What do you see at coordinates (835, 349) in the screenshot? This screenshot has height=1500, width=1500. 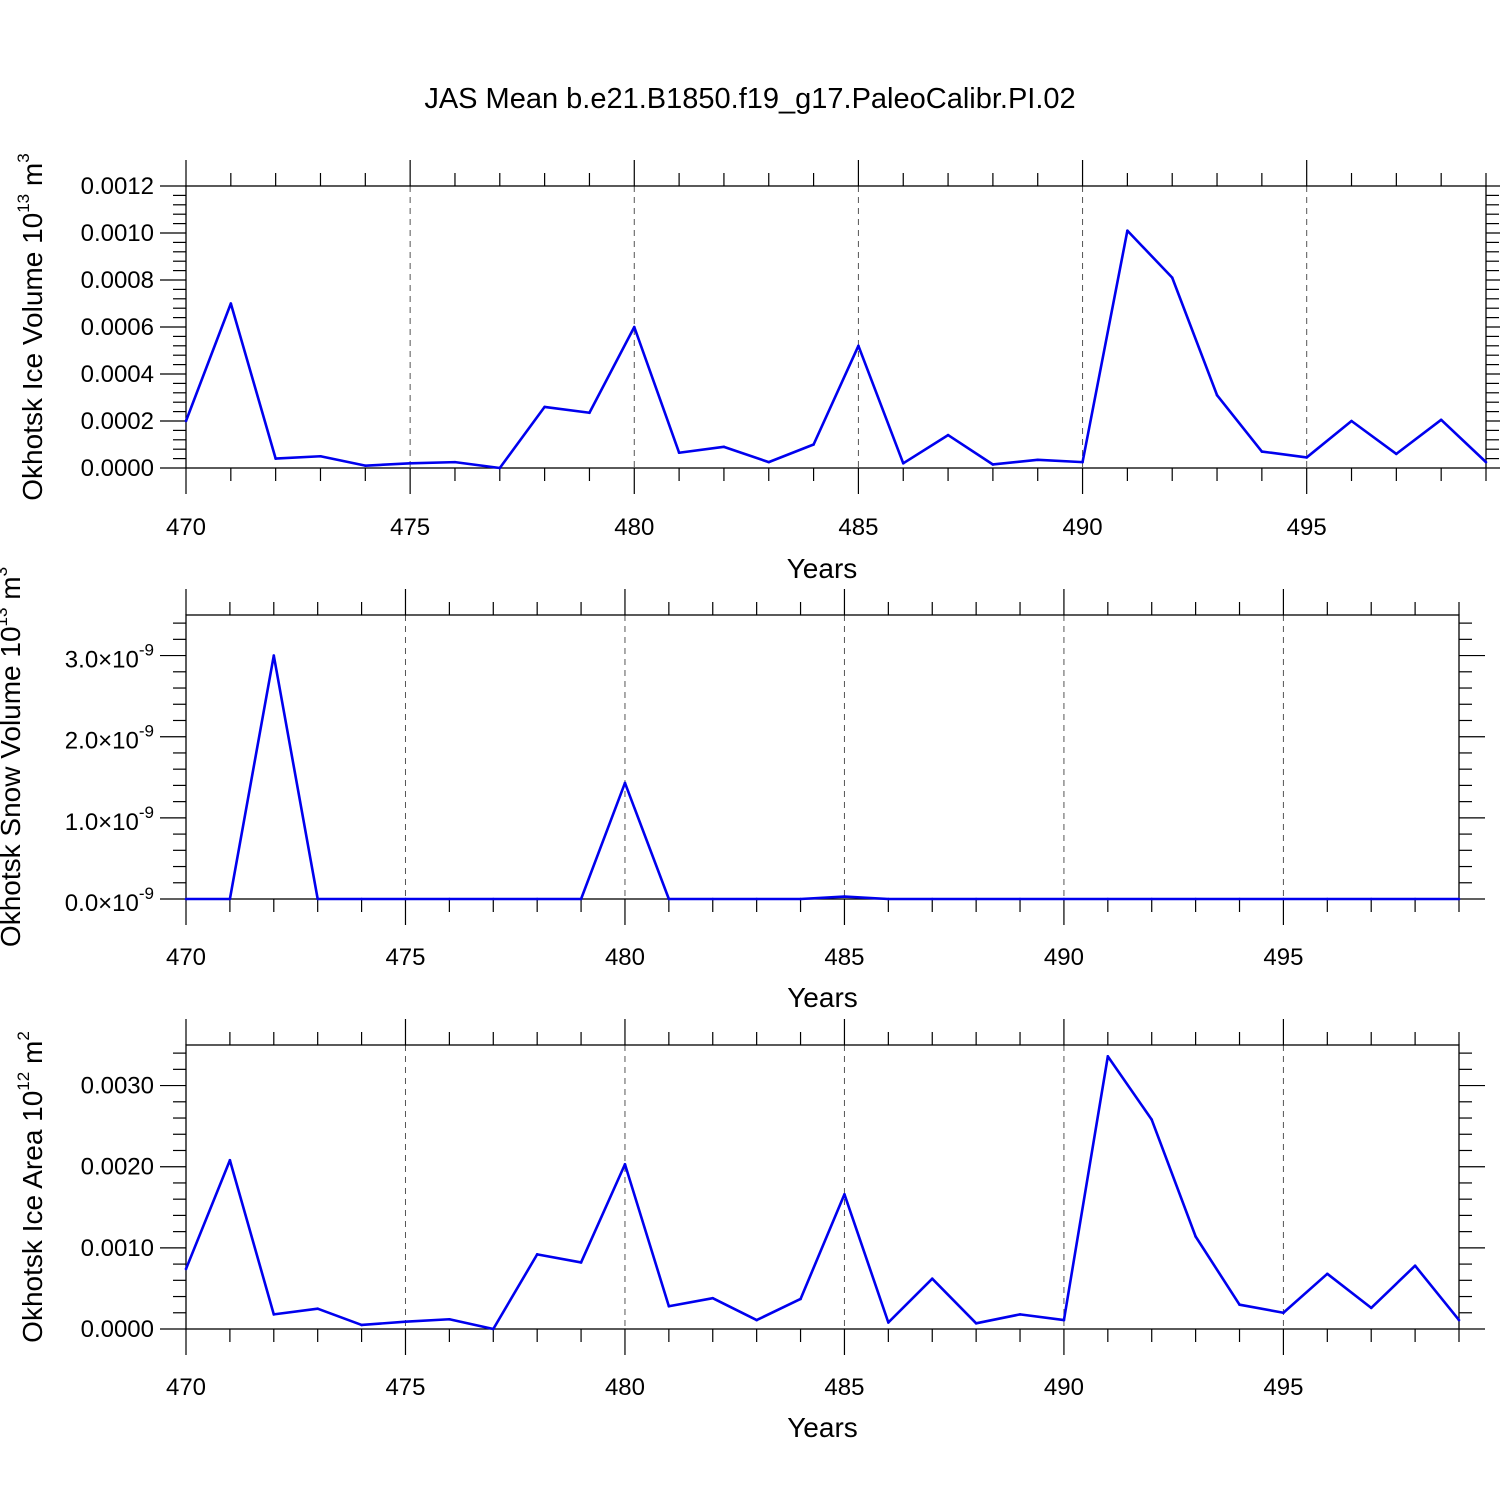 I see `series-line` at bounding box center [835, 349].